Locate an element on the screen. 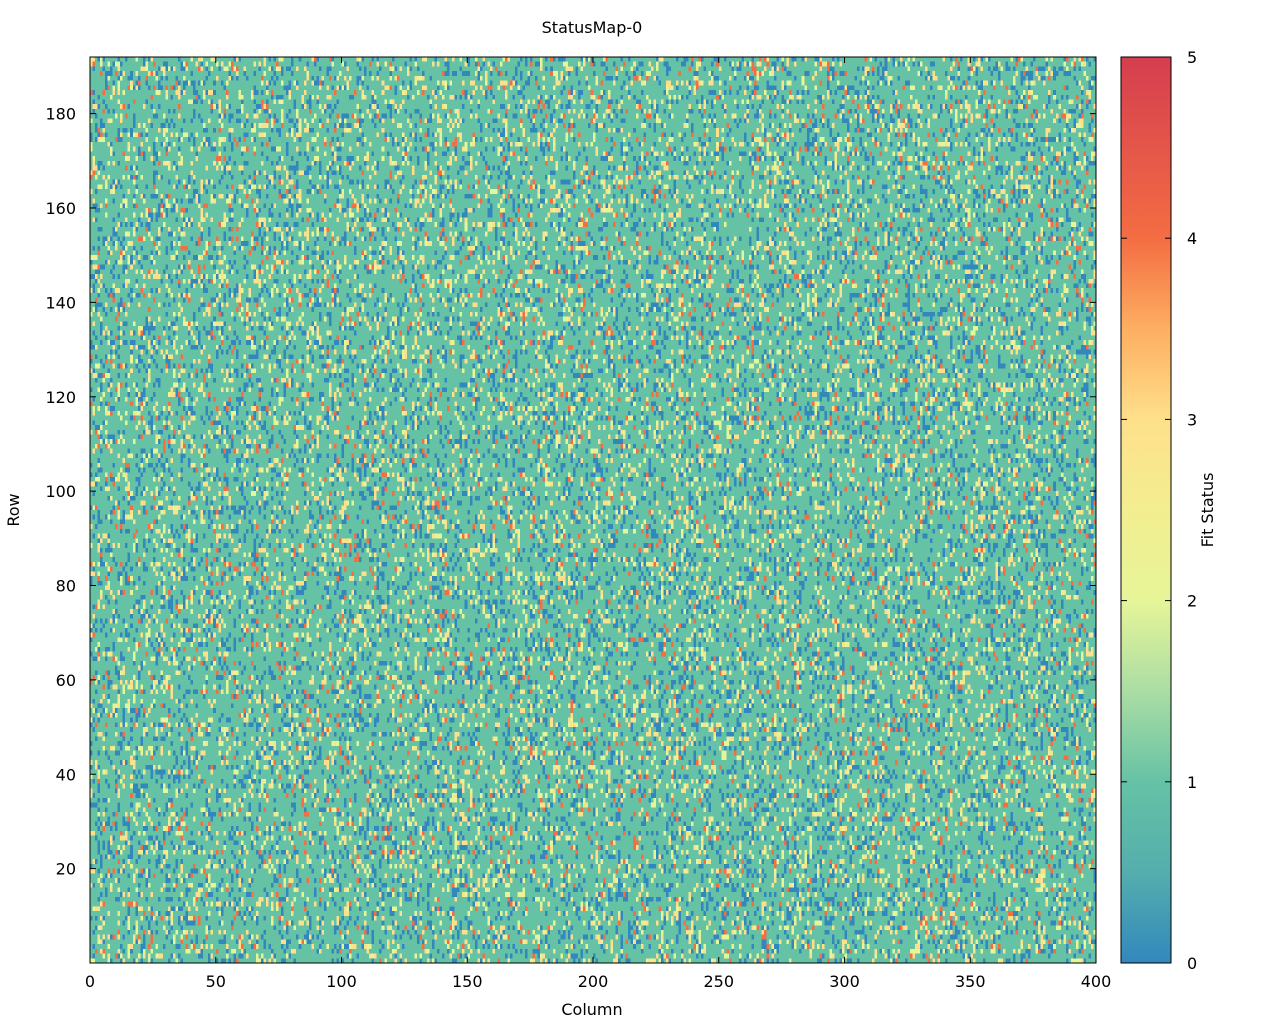 The width and height of the screenshot is (1280, 1028). x-tick-label: 150 is located at coordinates (467, 981).